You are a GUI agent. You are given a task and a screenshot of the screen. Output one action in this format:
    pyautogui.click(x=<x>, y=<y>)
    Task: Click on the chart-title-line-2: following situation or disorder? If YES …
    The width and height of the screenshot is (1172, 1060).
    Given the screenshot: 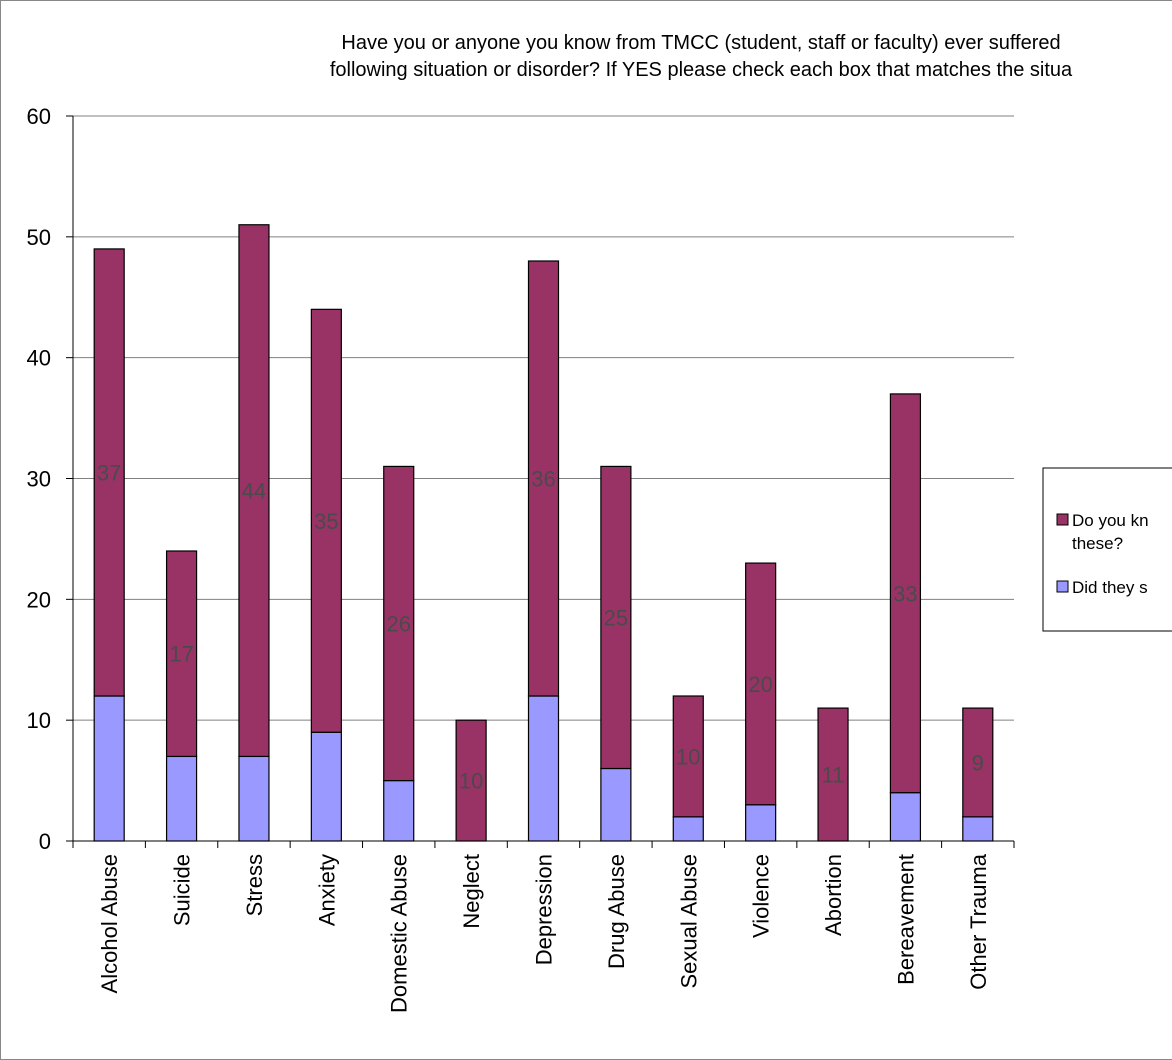 What is the action you would take?
    pyautogui.click(x=701, y=70)
    